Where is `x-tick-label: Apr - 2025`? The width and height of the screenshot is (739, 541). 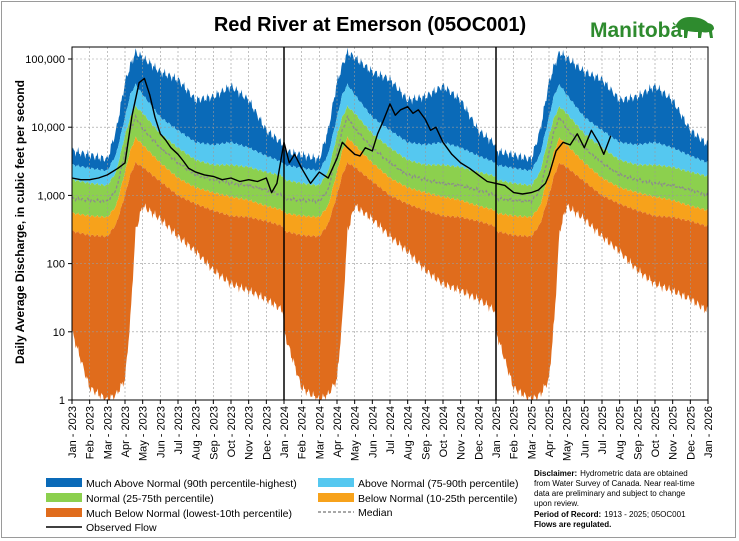
x-tick-label: Apr - 2025 is located at coordinates (550, 431).